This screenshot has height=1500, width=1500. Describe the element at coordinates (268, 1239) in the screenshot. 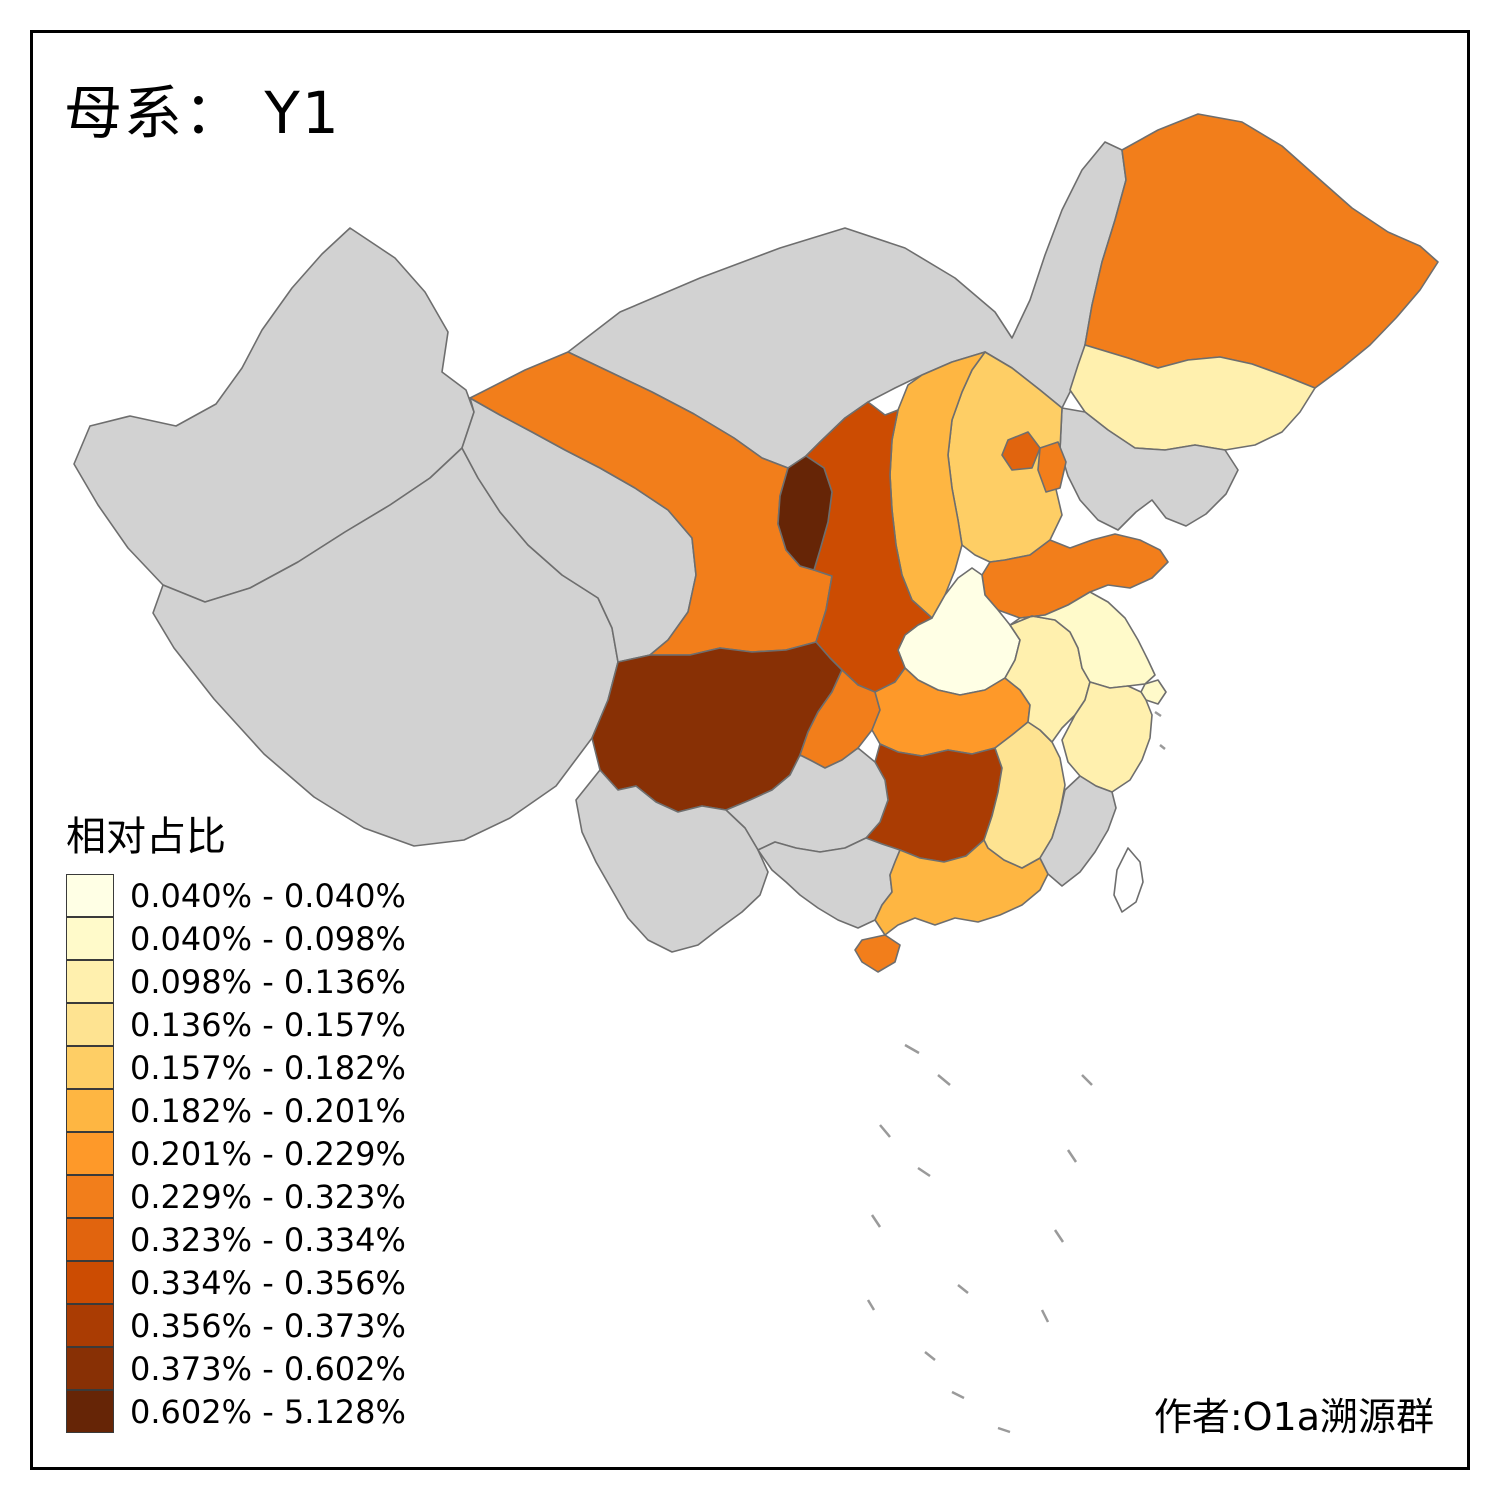

I see `legend-label-9: 0.323% - 0.334%` at that location.